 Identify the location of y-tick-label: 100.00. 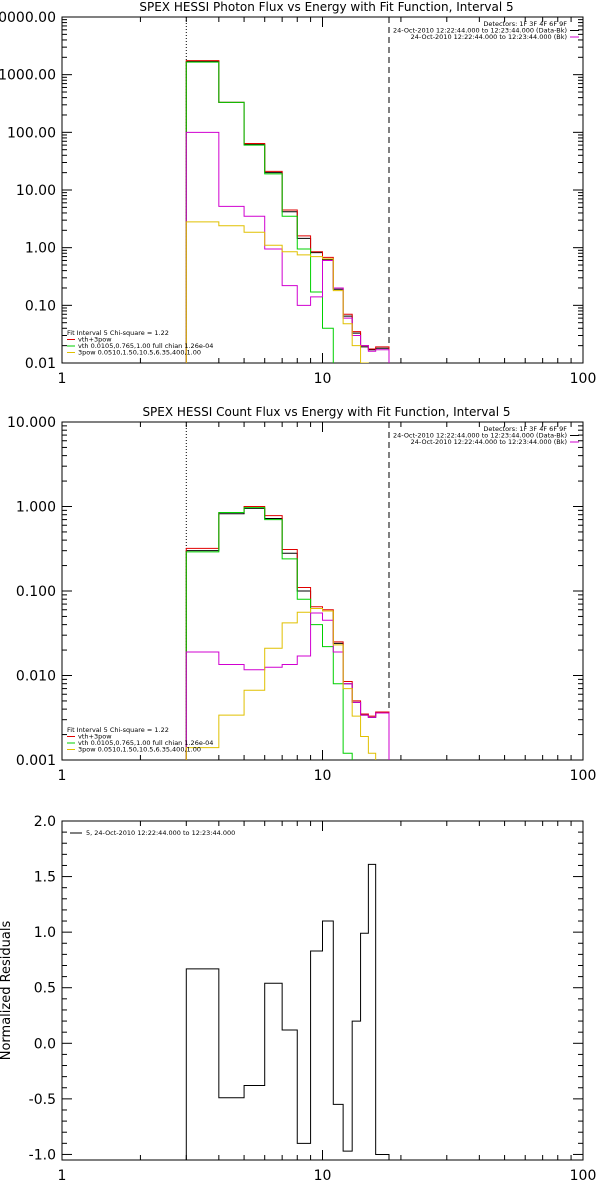
(31, 133).